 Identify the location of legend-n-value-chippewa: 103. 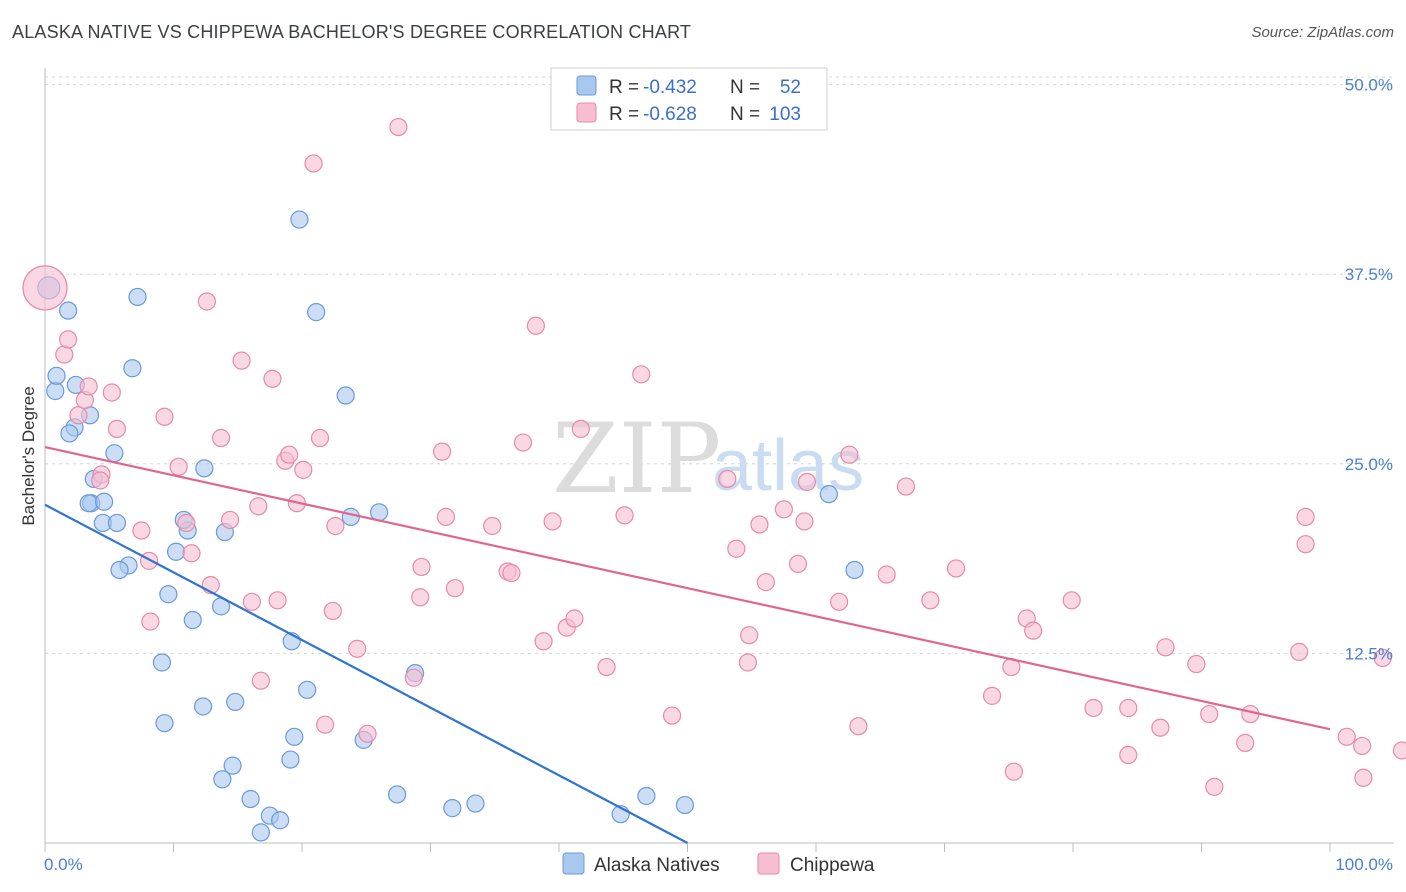
(785, 114).